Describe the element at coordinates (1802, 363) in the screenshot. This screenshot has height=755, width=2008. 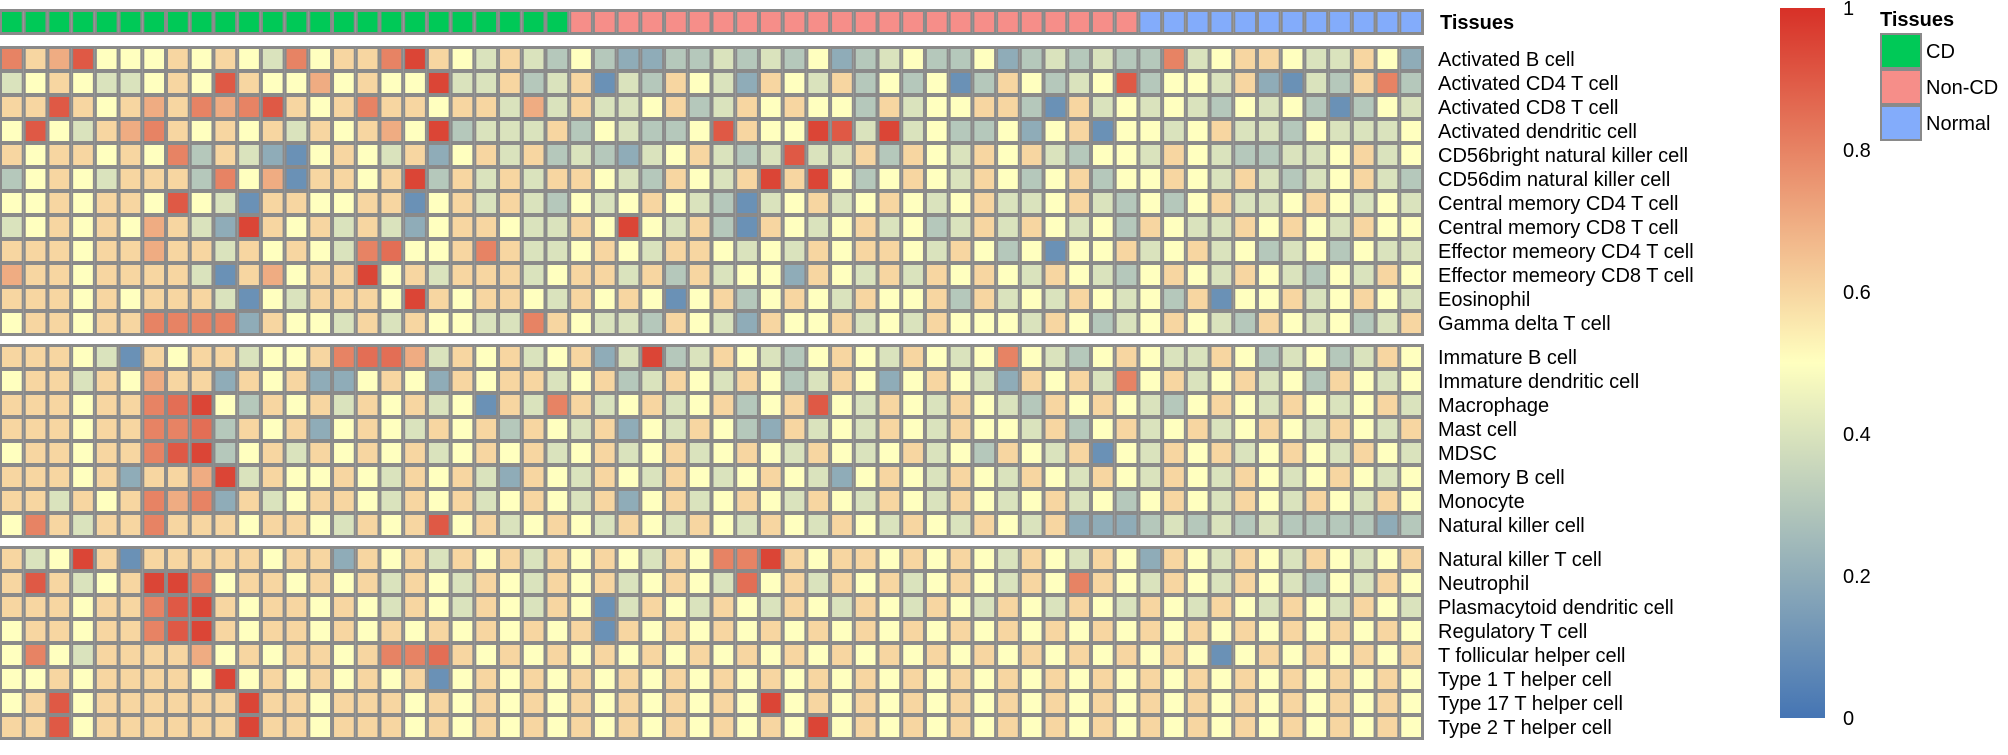
I see `colorbar-gradient` at that location.